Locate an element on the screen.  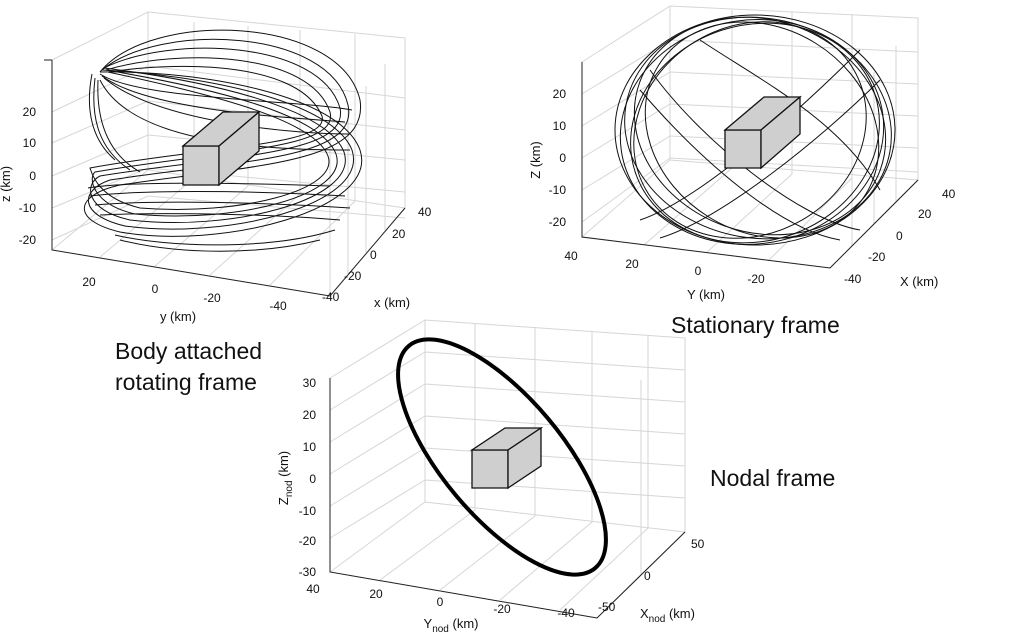
axis-label-z: Z (km) is located at coordinates (535, 160).